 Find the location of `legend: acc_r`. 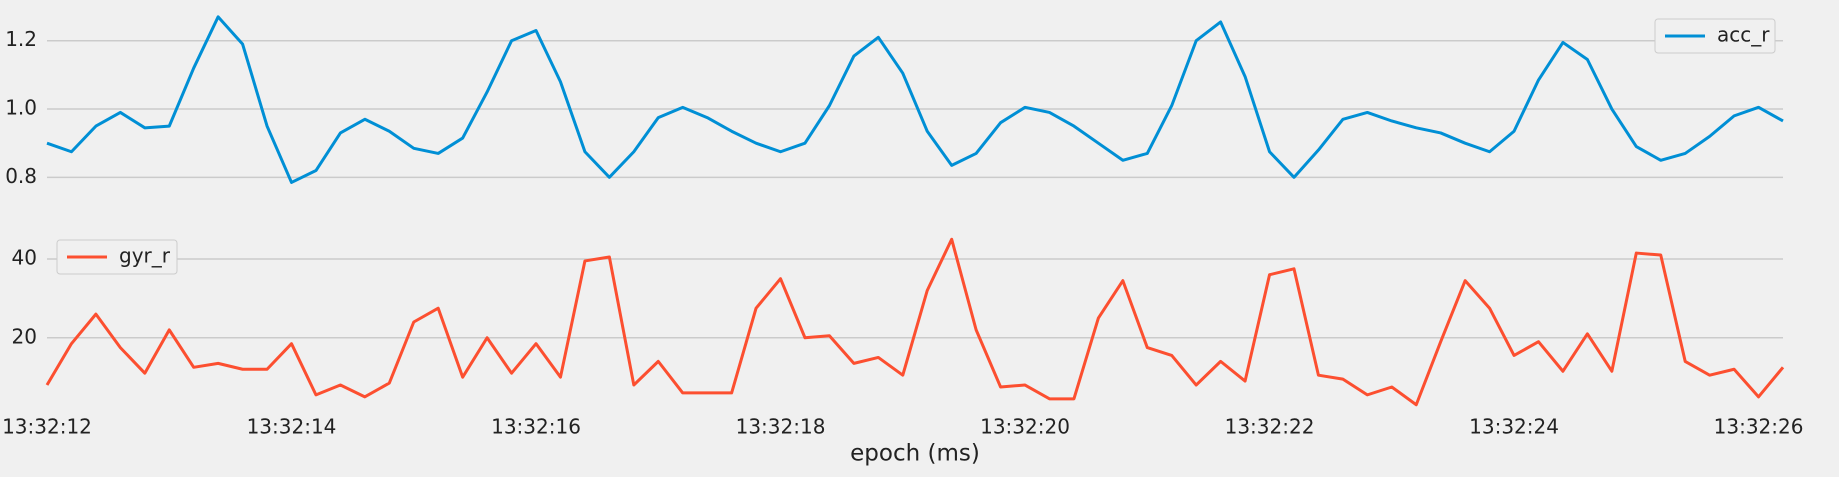

legend: acc_r is located at coordinates (1715, 36).